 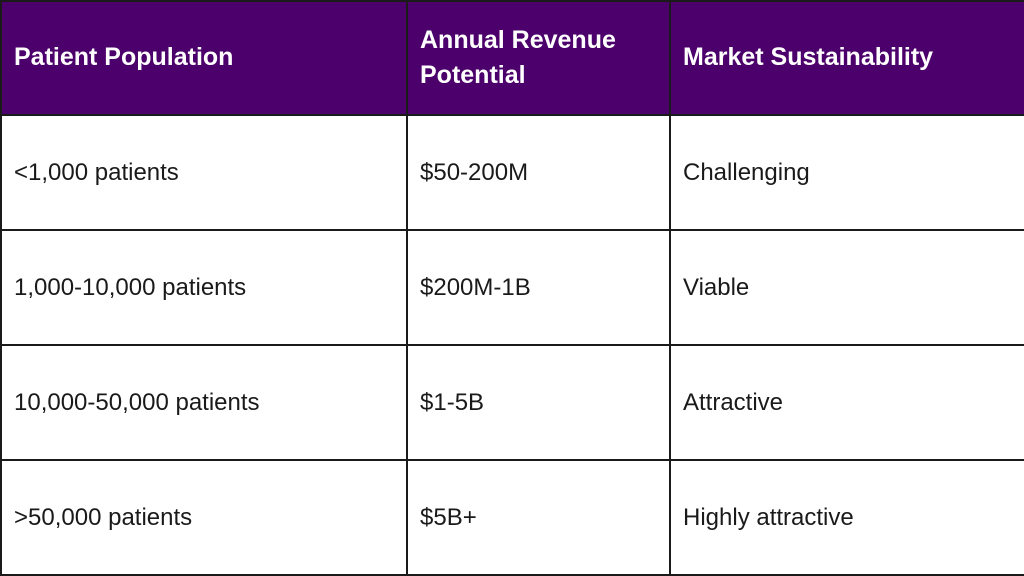 I want to click on column-header-patient-population: Patient Population, so click(x=204, y=58).